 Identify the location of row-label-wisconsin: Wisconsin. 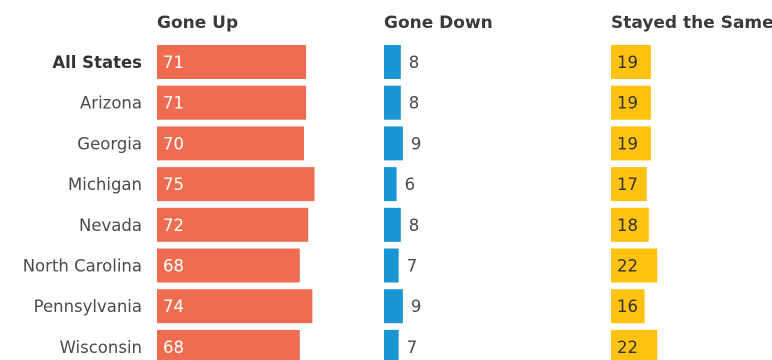
(101, 347).